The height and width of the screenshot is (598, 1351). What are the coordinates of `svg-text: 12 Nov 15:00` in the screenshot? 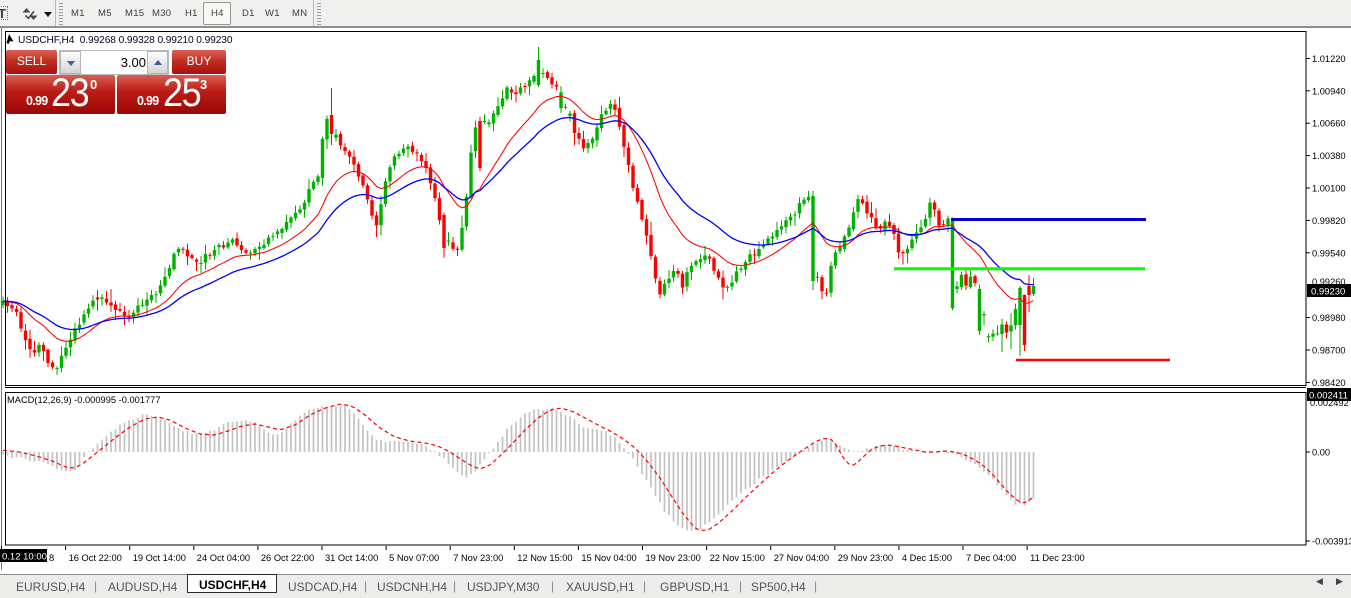 It's located at (544, 558).